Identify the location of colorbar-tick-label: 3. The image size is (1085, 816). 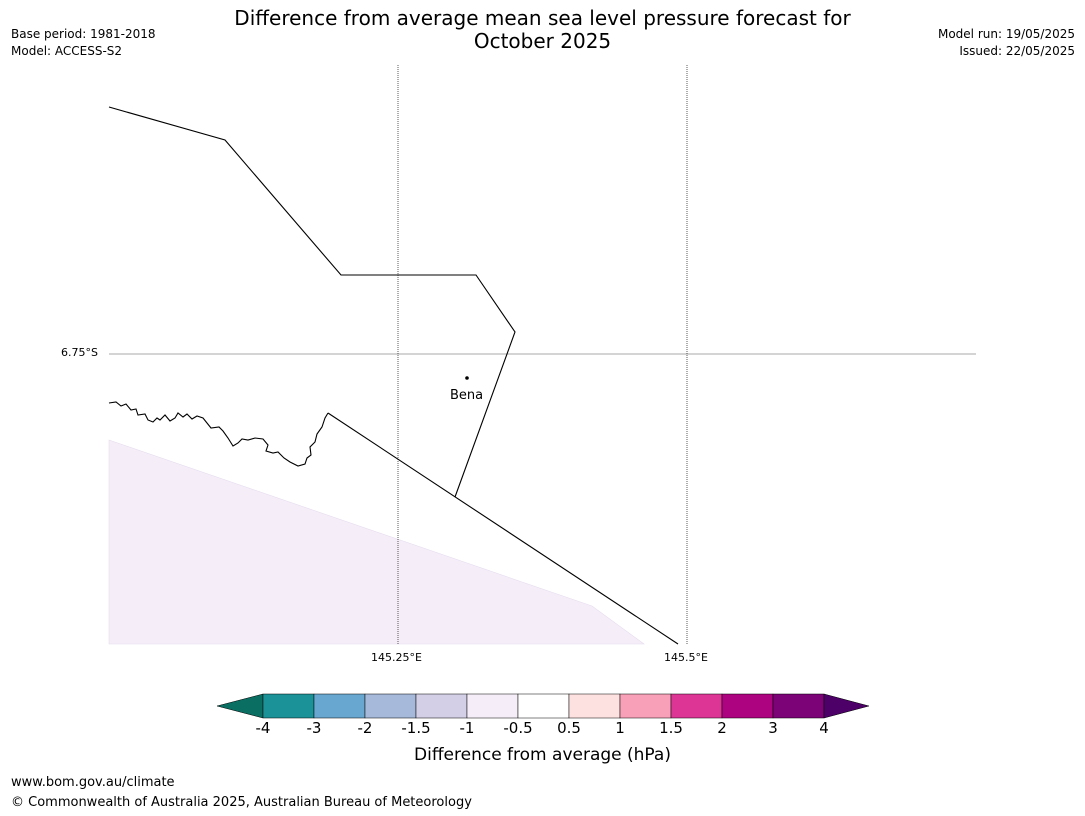
(773, 728).